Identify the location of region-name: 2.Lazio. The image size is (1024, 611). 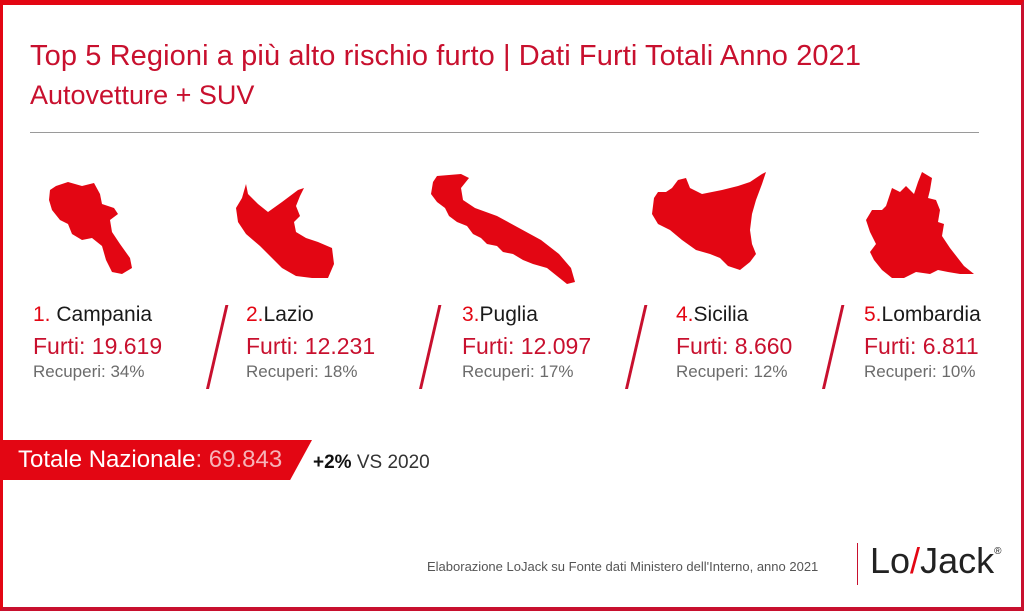
(280, 314).